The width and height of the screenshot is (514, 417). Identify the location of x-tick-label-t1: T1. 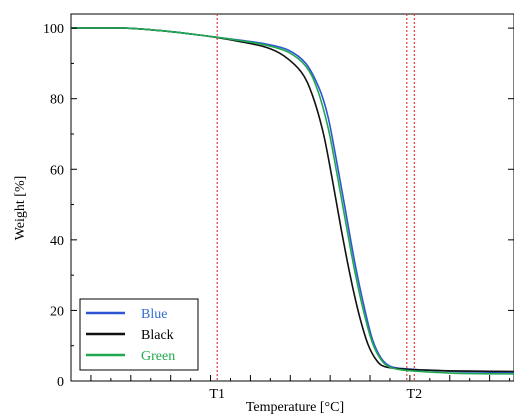
(217, 394).